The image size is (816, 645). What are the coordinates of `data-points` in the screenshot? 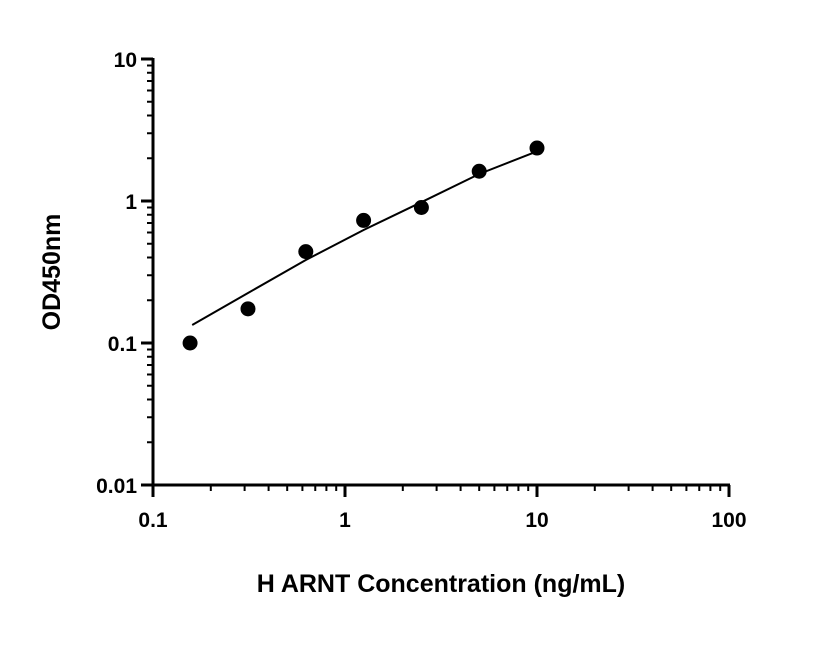 It's located at (363, 245).